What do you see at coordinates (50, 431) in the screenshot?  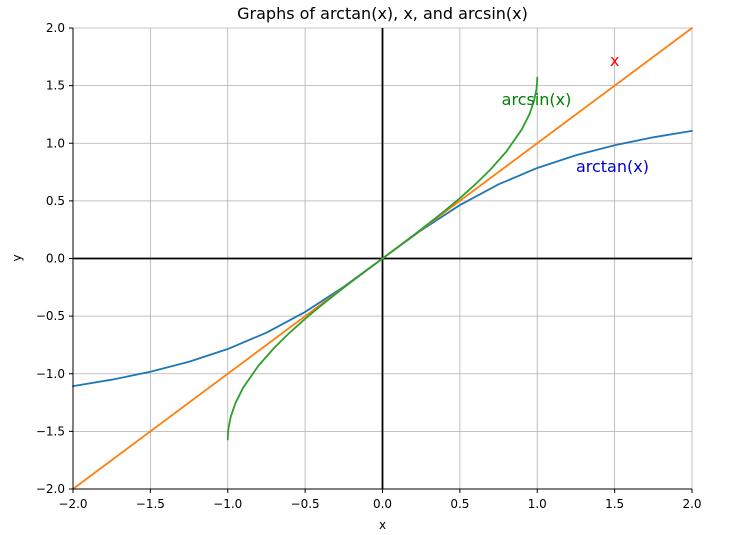 I see `y-tick-label-1: −1.5` at bounding box center [50, 431].